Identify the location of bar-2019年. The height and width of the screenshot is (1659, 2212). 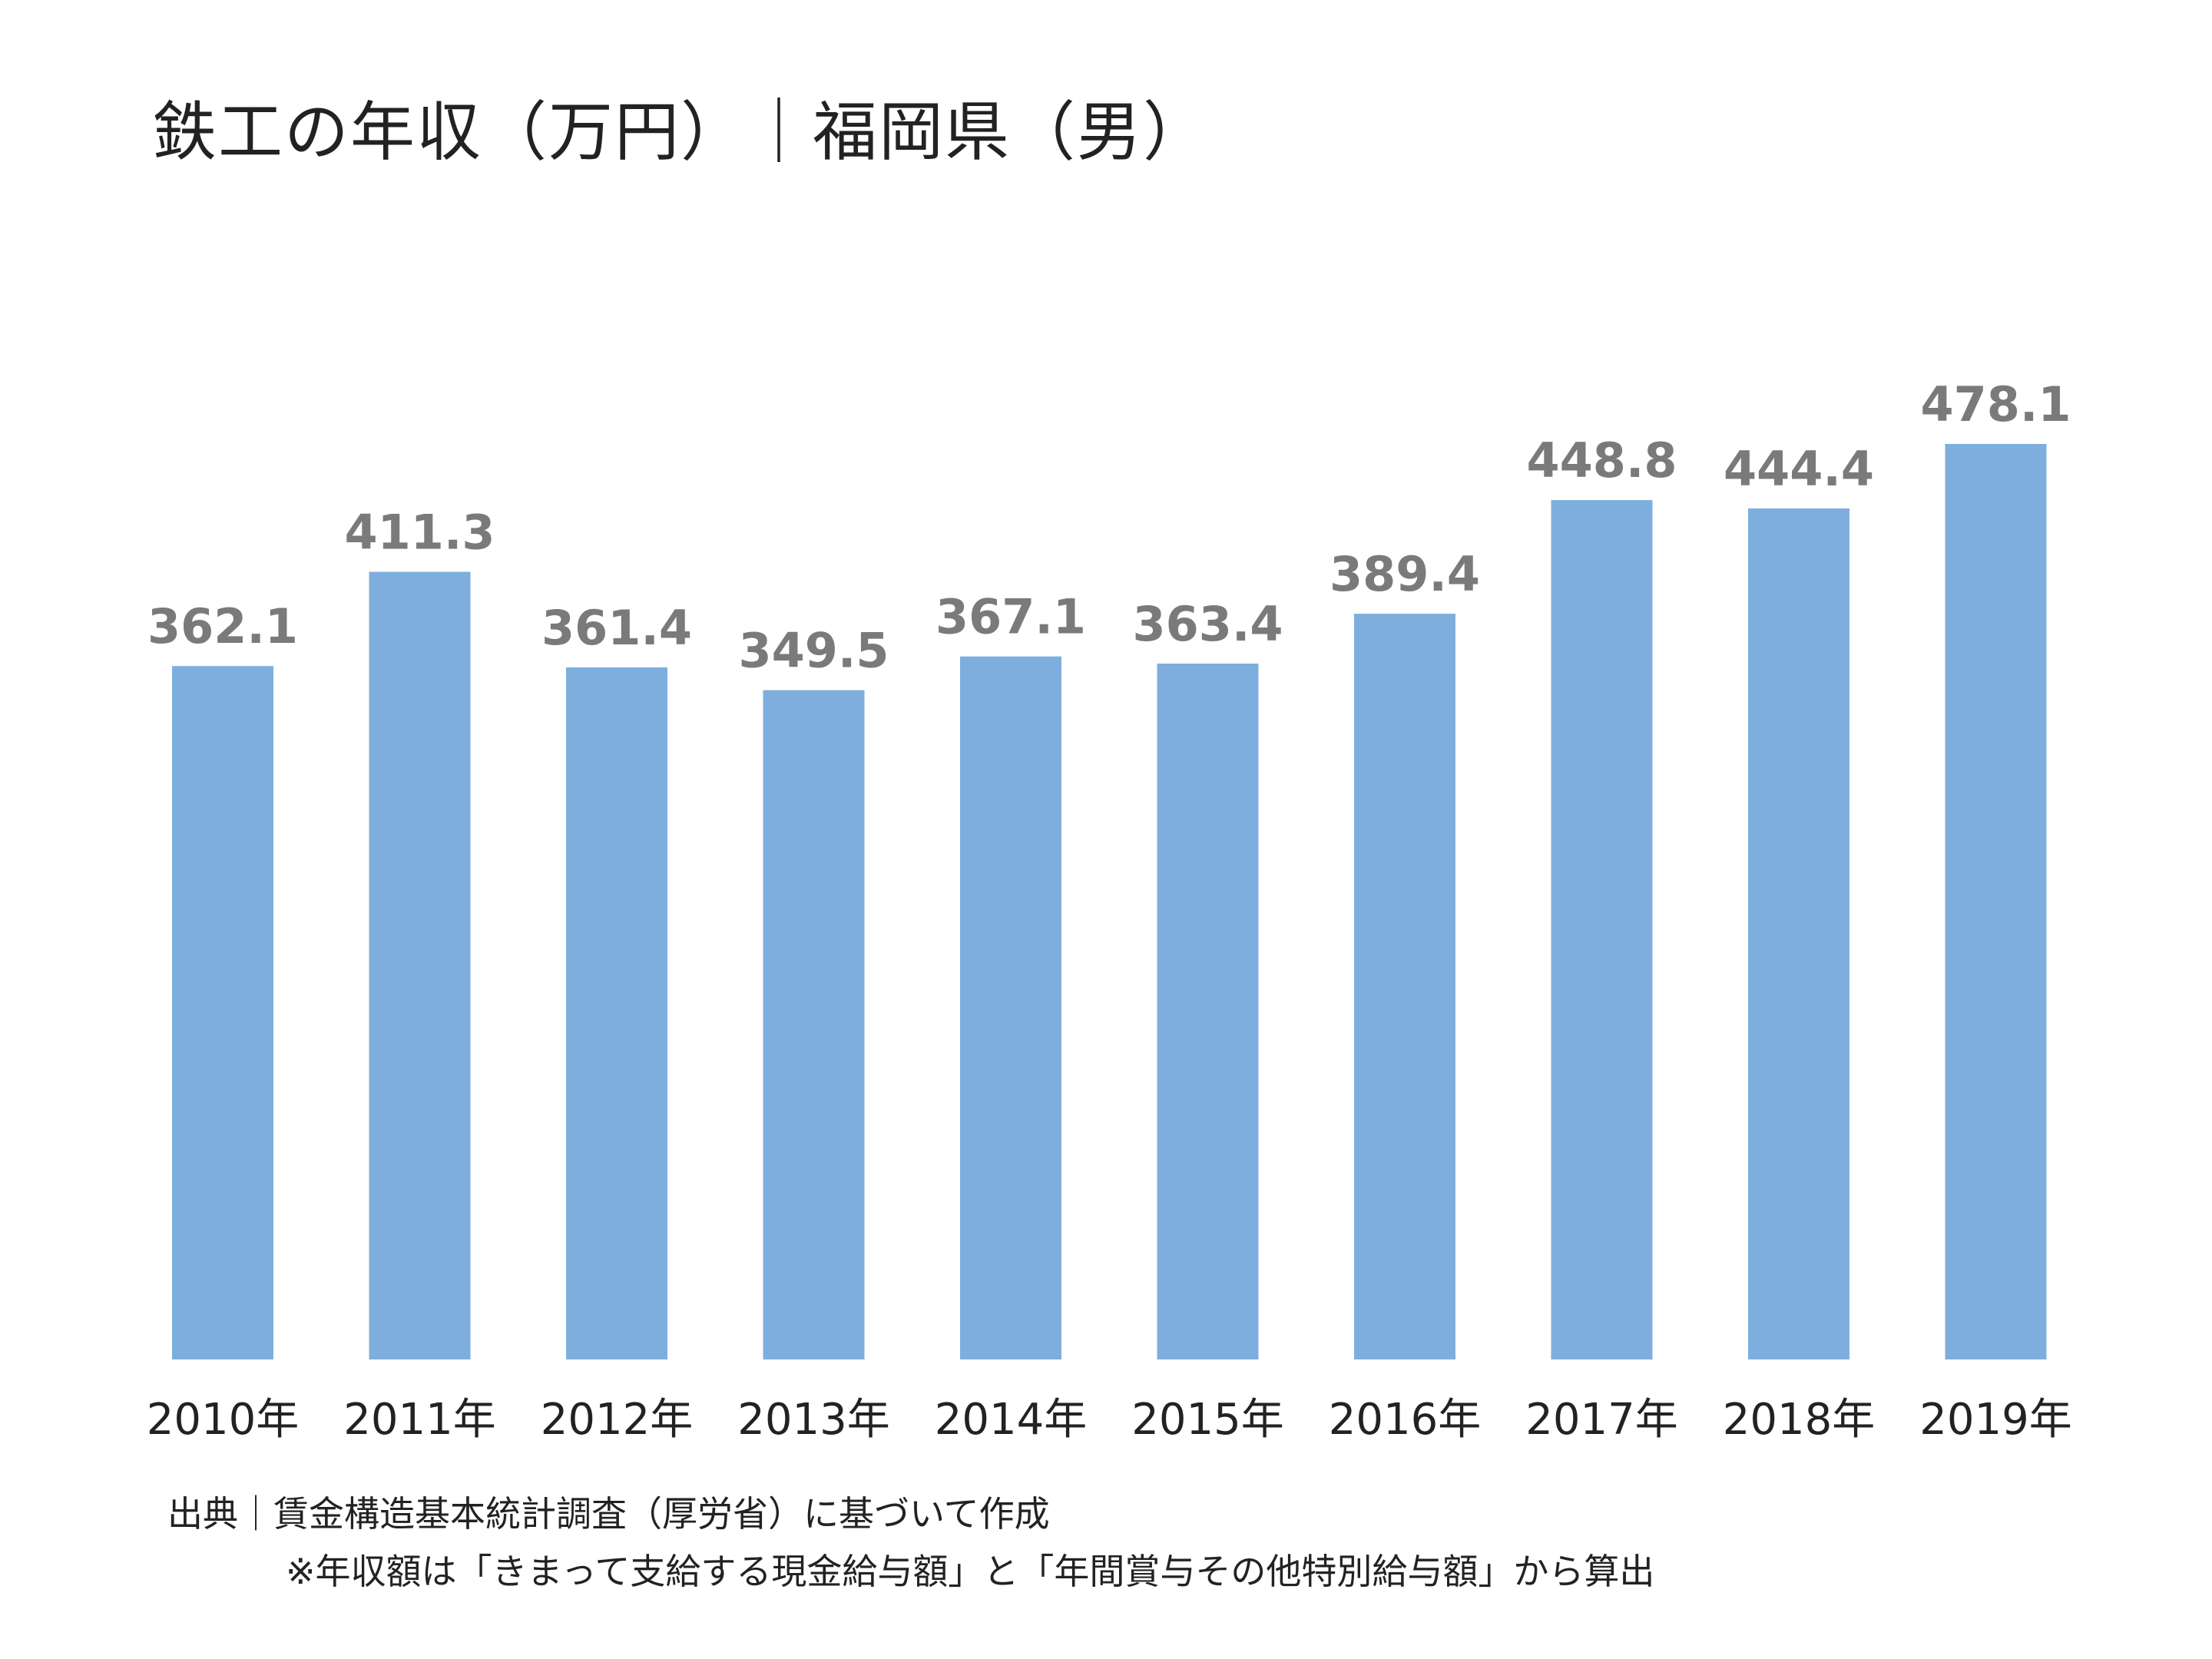
(1996, 902).